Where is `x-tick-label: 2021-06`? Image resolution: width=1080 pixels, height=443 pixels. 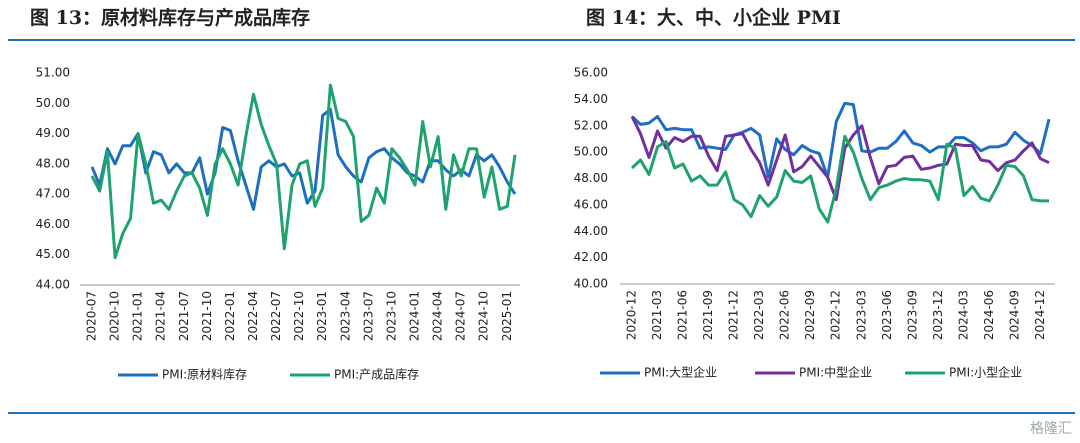
x-tick-label: 2021-06 is located at coordinates (683, 315).